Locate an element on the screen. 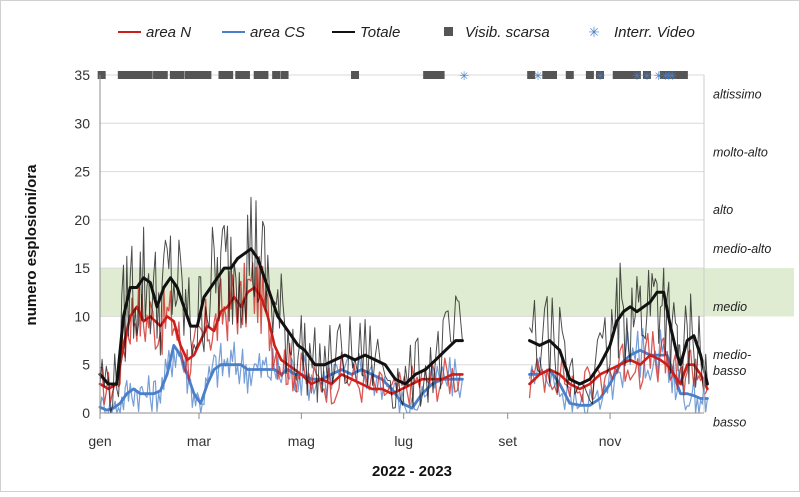 The height and width of the screenshot is (497, 800). marker-layer: ✳ ✳ ✳ ✳ ✳ ✳✳✳✳ is located at coordinates (392, 76).